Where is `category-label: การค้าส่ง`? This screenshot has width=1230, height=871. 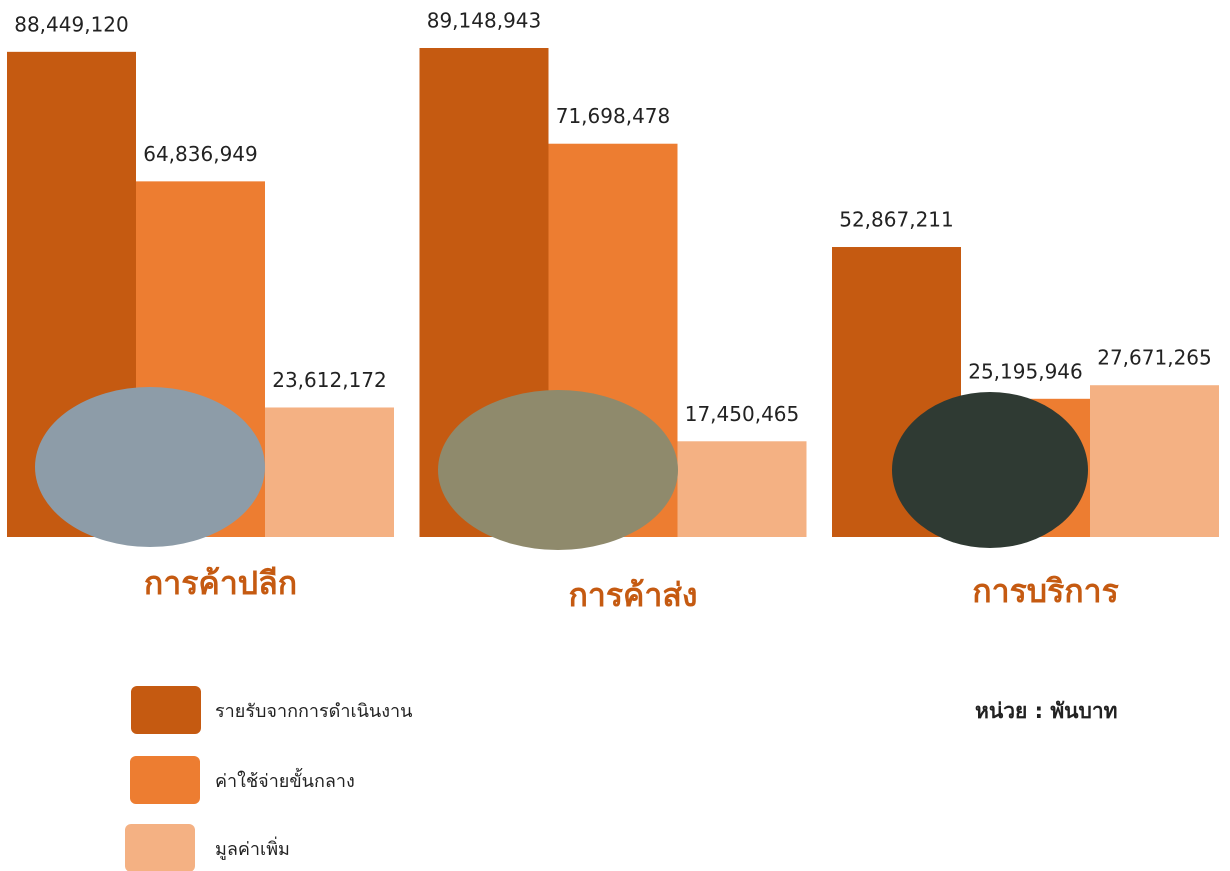 category-label: การค้าส่ง is located at coordinates (632, 595).